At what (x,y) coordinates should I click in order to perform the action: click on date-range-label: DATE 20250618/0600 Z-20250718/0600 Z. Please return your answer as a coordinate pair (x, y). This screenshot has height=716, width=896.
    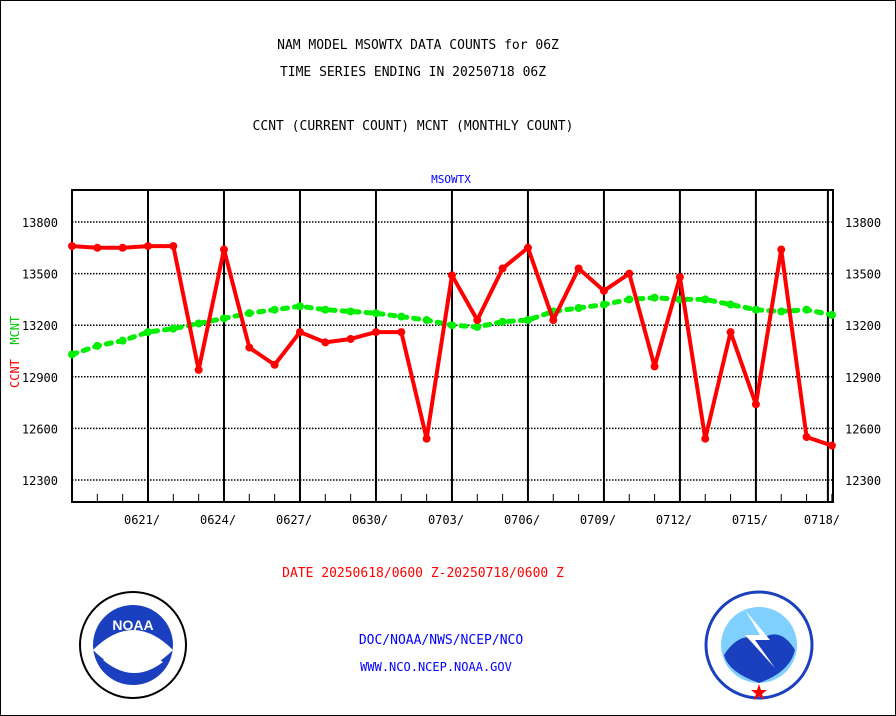
    Looking at the image, I should click on (423, 573).